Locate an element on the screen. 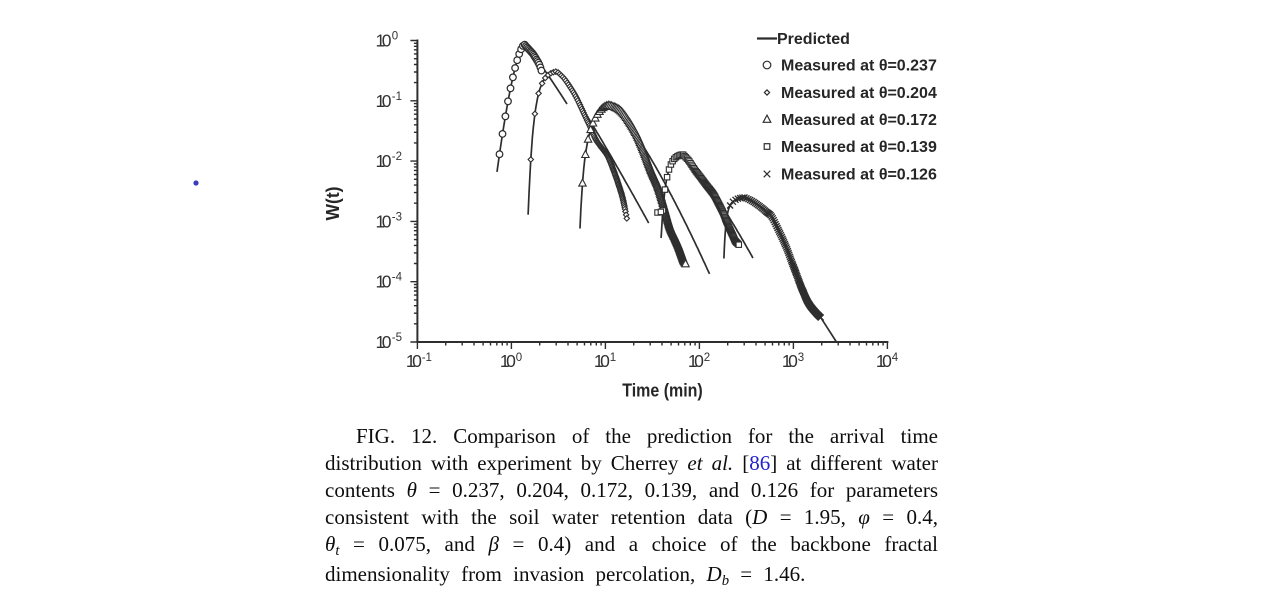 Image resolution: width=1284 pixels, height=614 pixels. svg-text: -4 is located at coordinates (397, 278).